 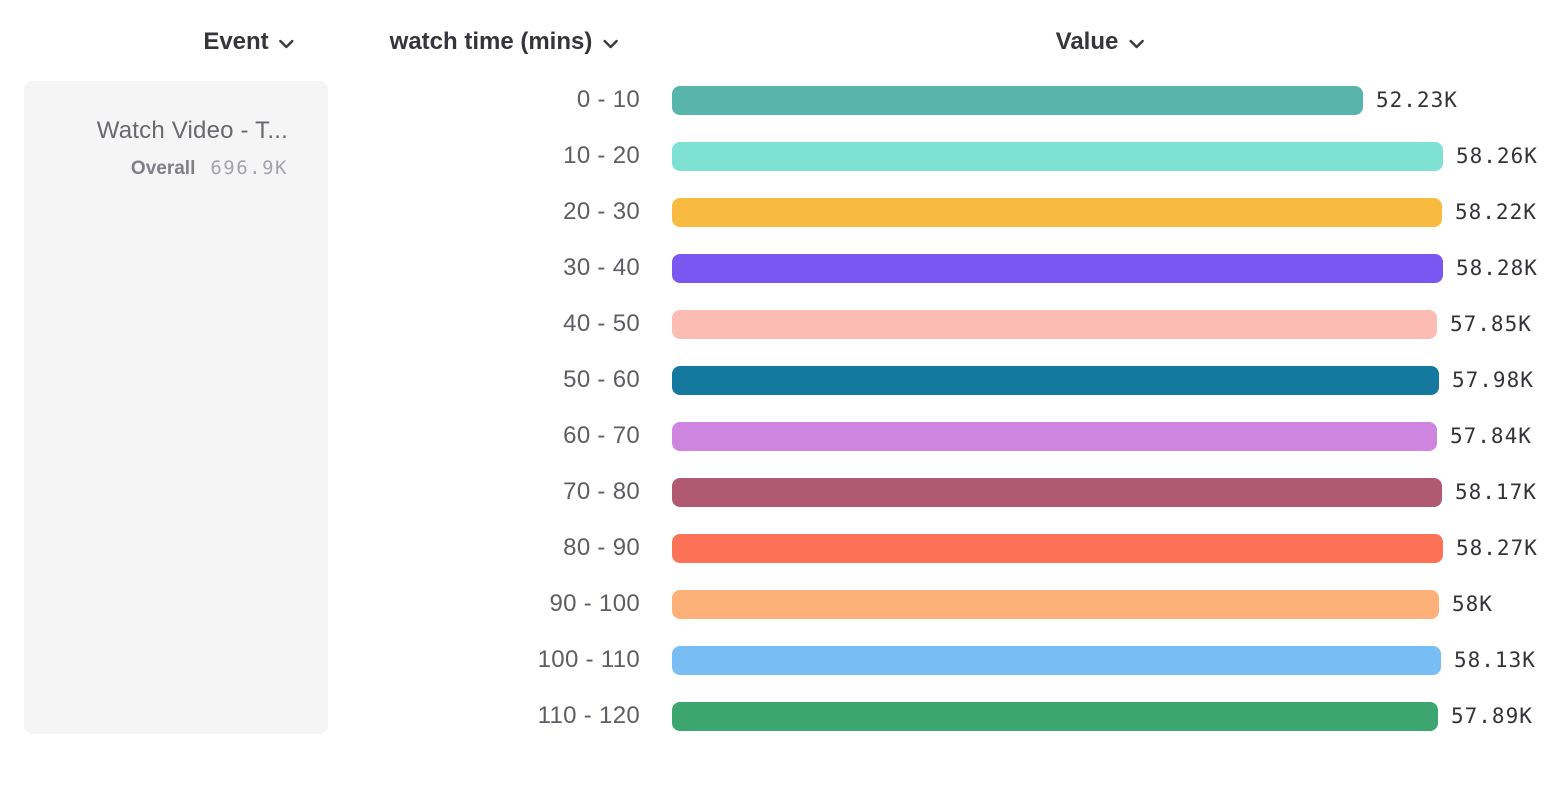 I want to click on category-label: 40 - 50, so click(x=601, y=323).